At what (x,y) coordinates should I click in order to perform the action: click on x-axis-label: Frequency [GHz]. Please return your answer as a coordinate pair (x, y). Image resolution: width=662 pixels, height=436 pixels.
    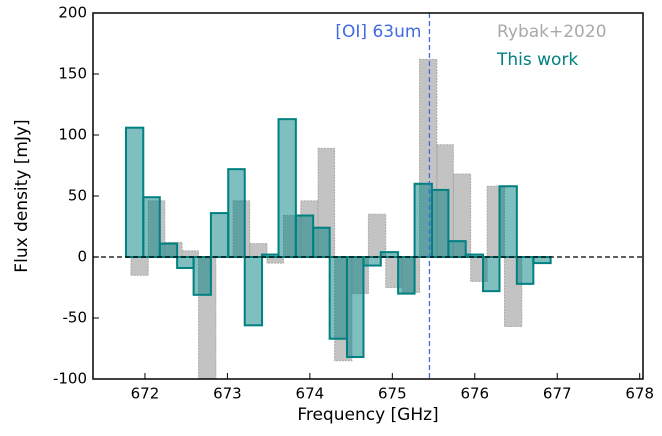
    Looking at the image, I should click on (367, 415).